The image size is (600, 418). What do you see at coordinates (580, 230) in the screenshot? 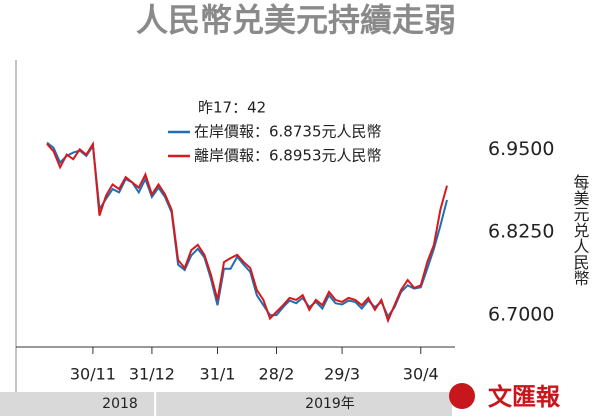
I see `y-axis-label: 每美元兑人民幣` at bounding box center [580, 230].